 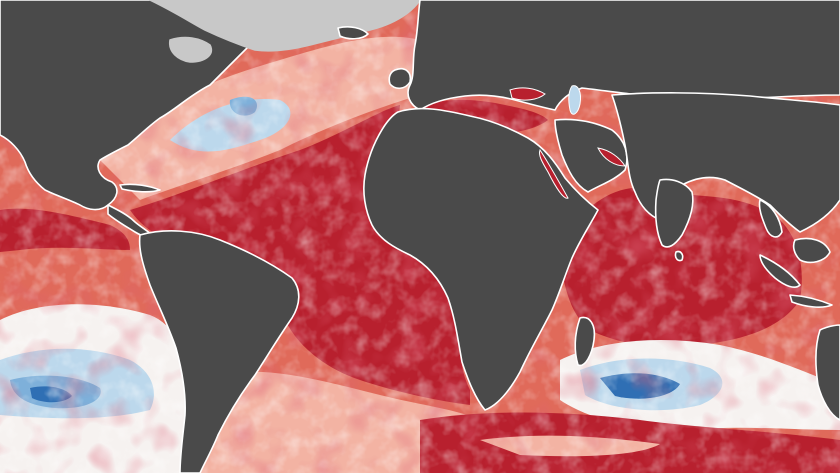 I want to click on land-south-america, so click(x=219, y=351).